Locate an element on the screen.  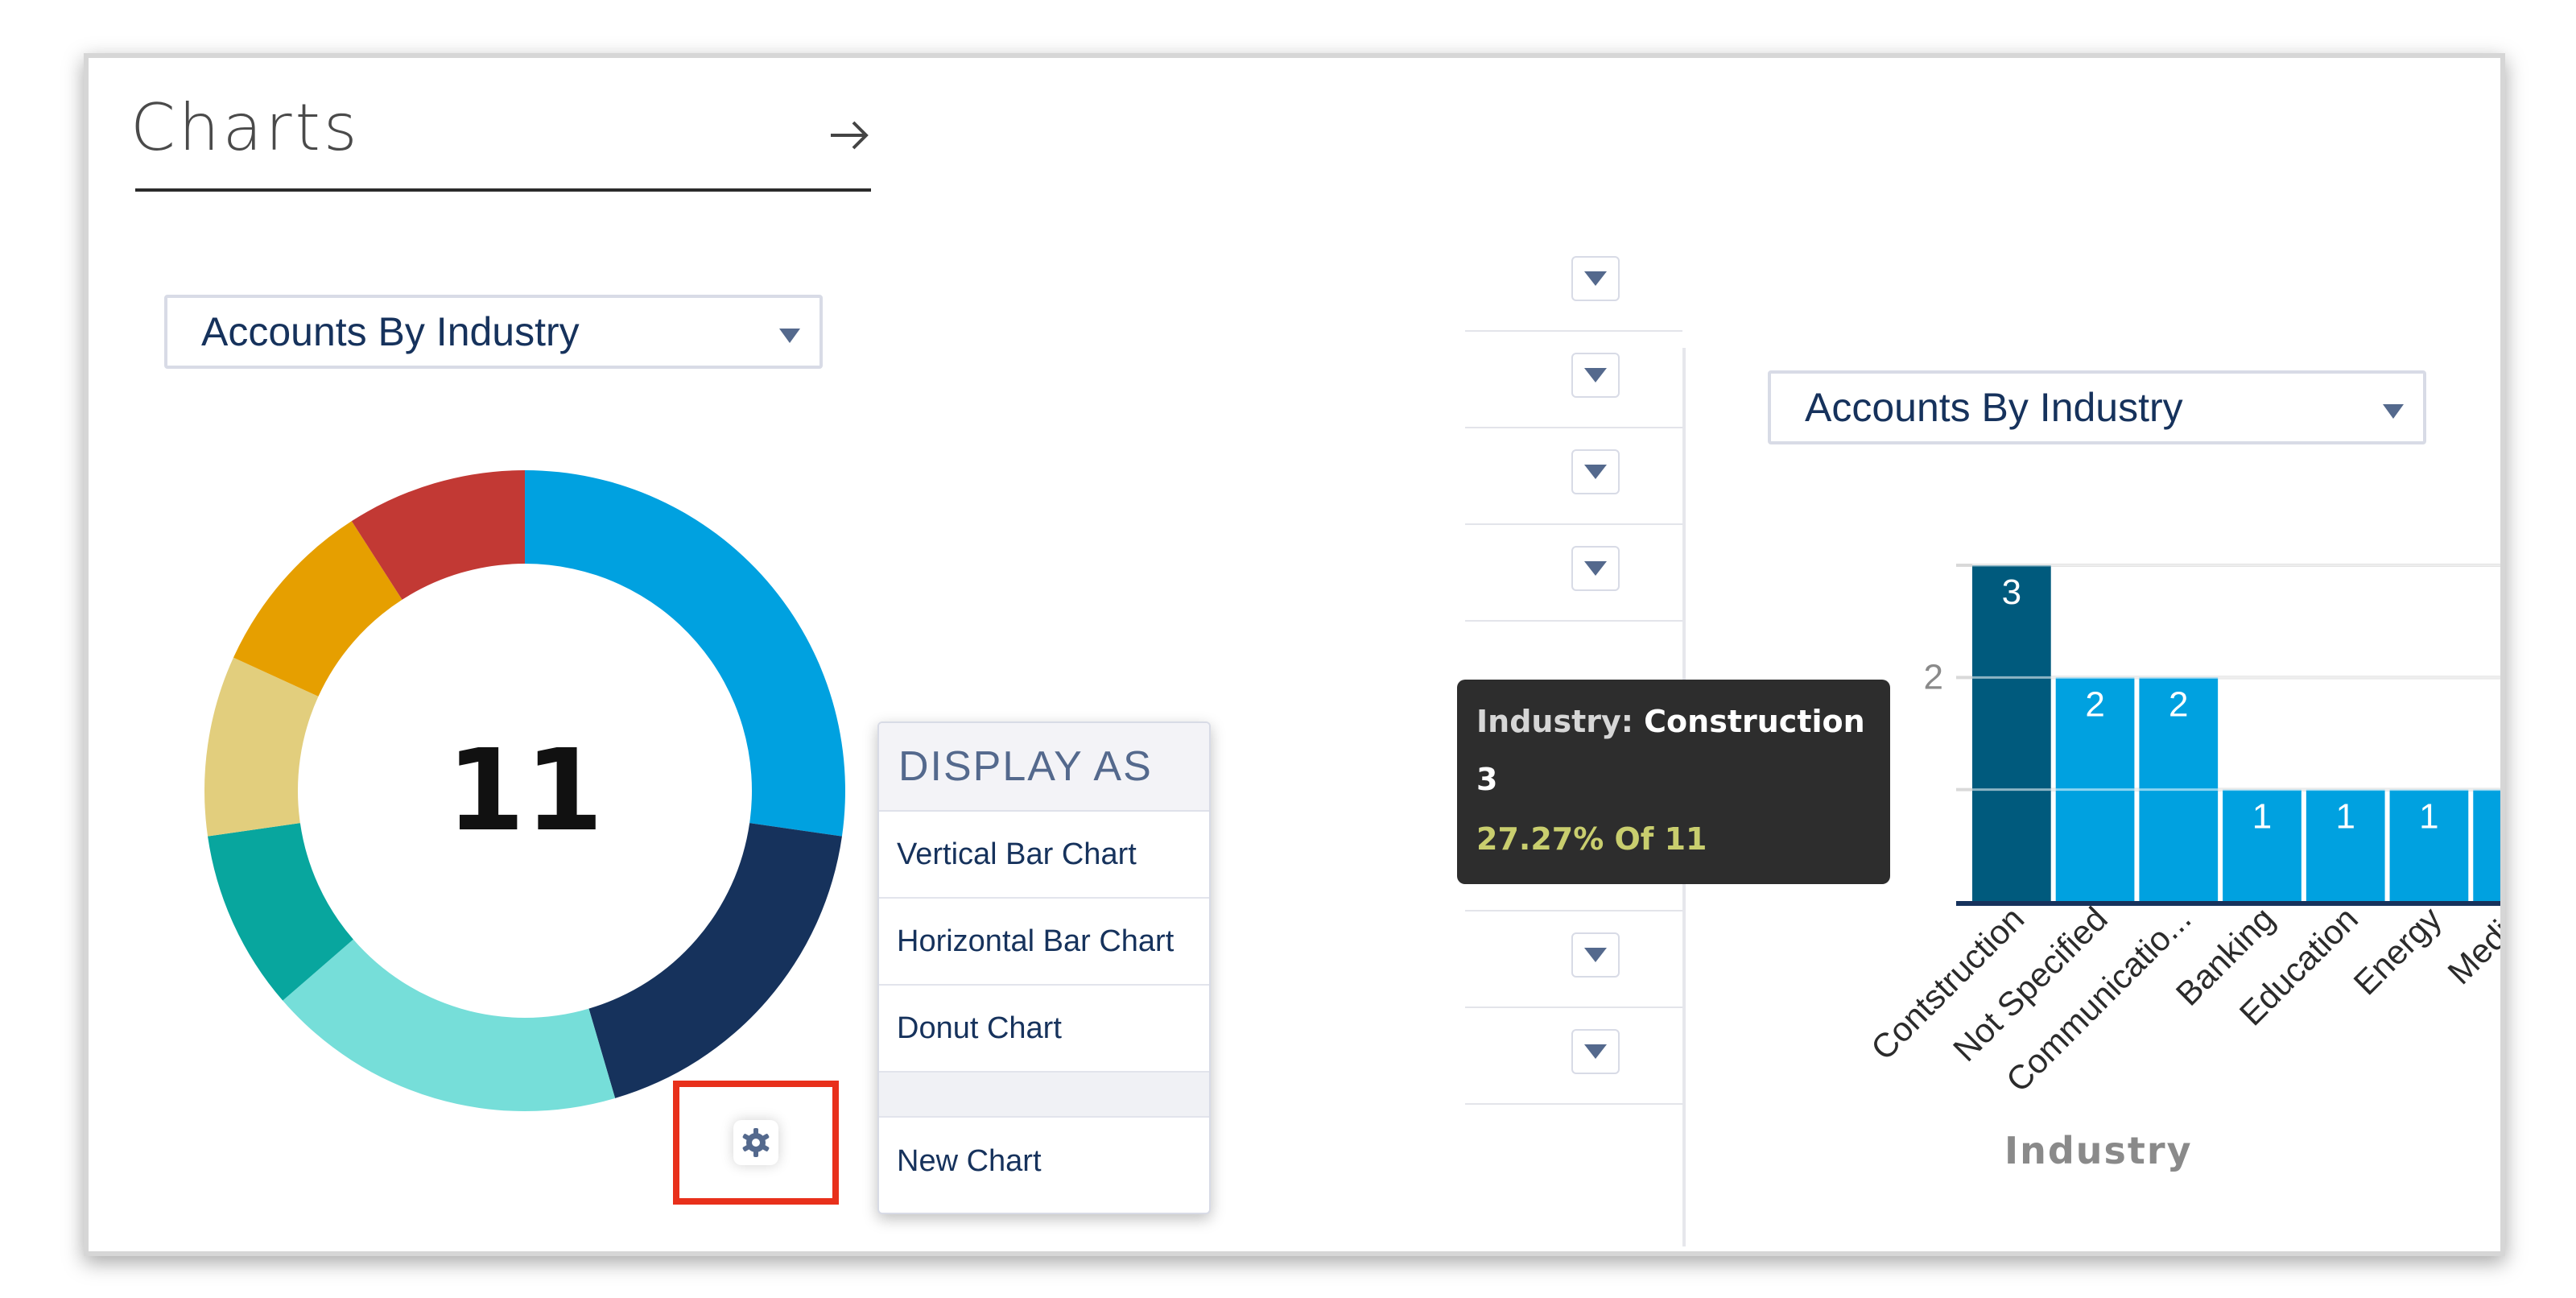
right-chart-selector-label: Accounts By Industry is located at coordinates (1994, 407).